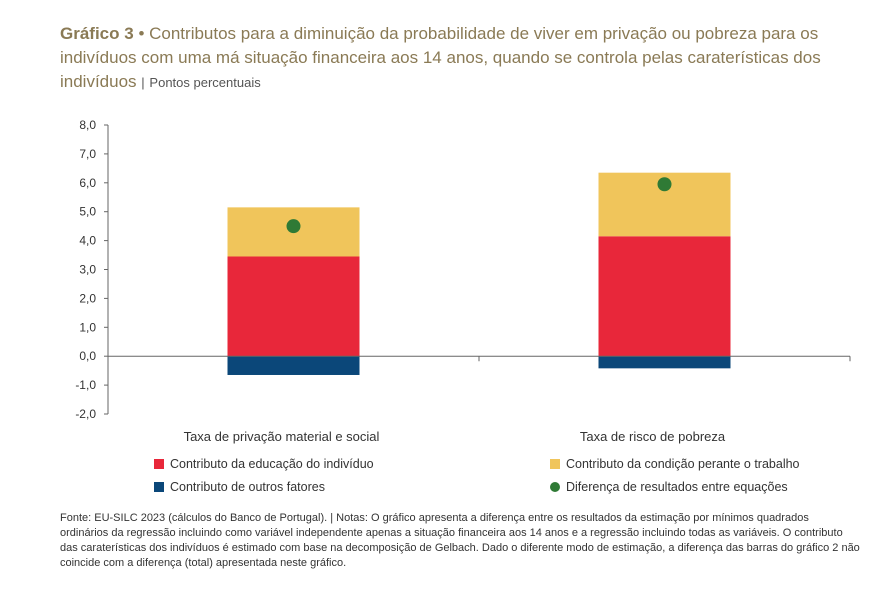 The image size is (891, 604). I want to click on legend-label-diferenca: Diferença de resultados entre equações, so click(677, 487).